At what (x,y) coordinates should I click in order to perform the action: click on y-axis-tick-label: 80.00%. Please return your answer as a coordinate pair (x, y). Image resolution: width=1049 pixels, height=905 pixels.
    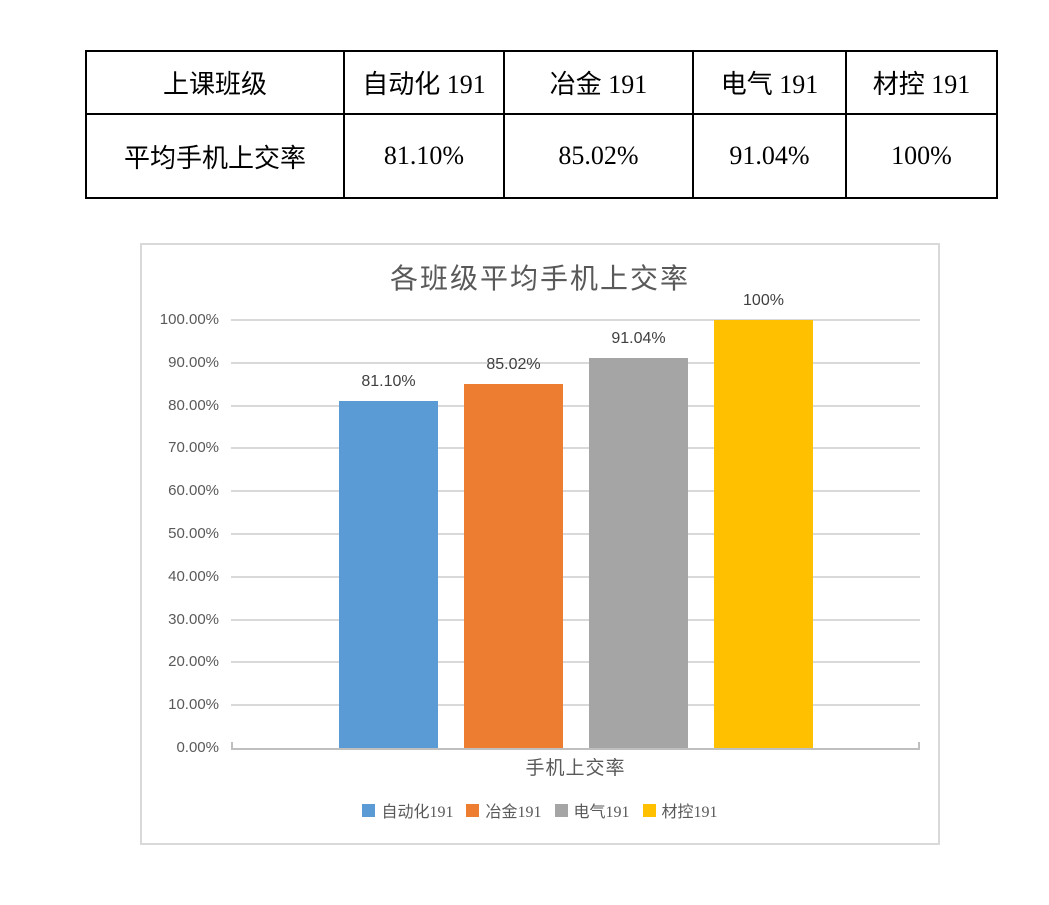
    Looking at the image, I should click on (193, 405).